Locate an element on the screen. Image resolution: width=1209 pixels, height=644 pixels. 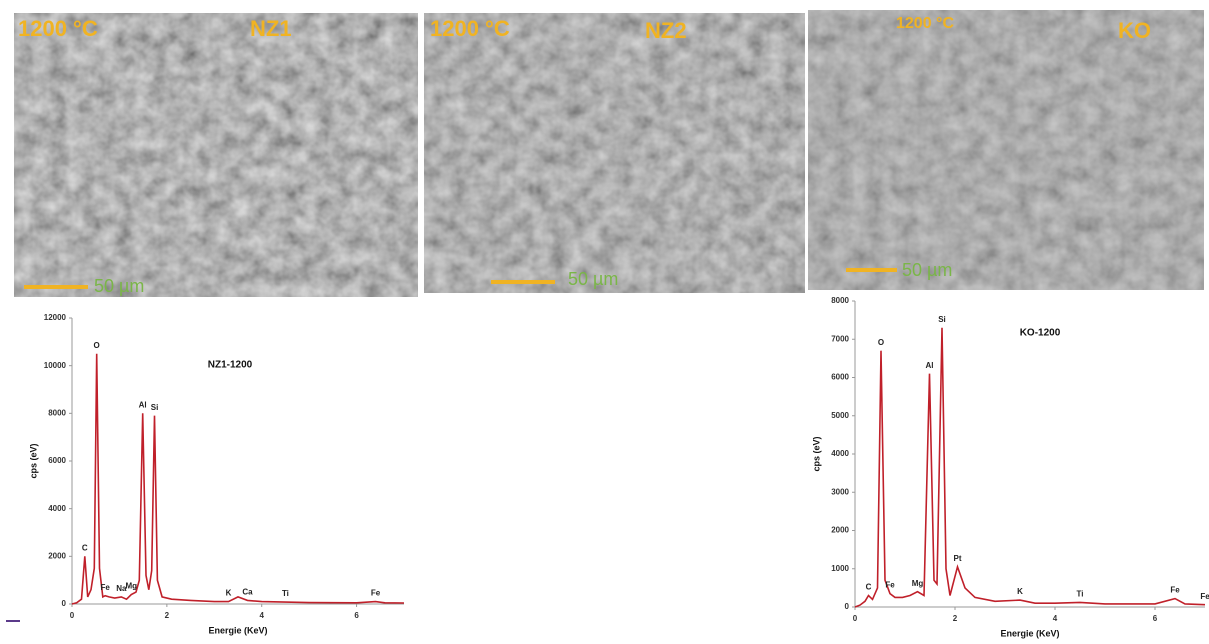
peak-label: Pt is located at coordinates (958, 558).